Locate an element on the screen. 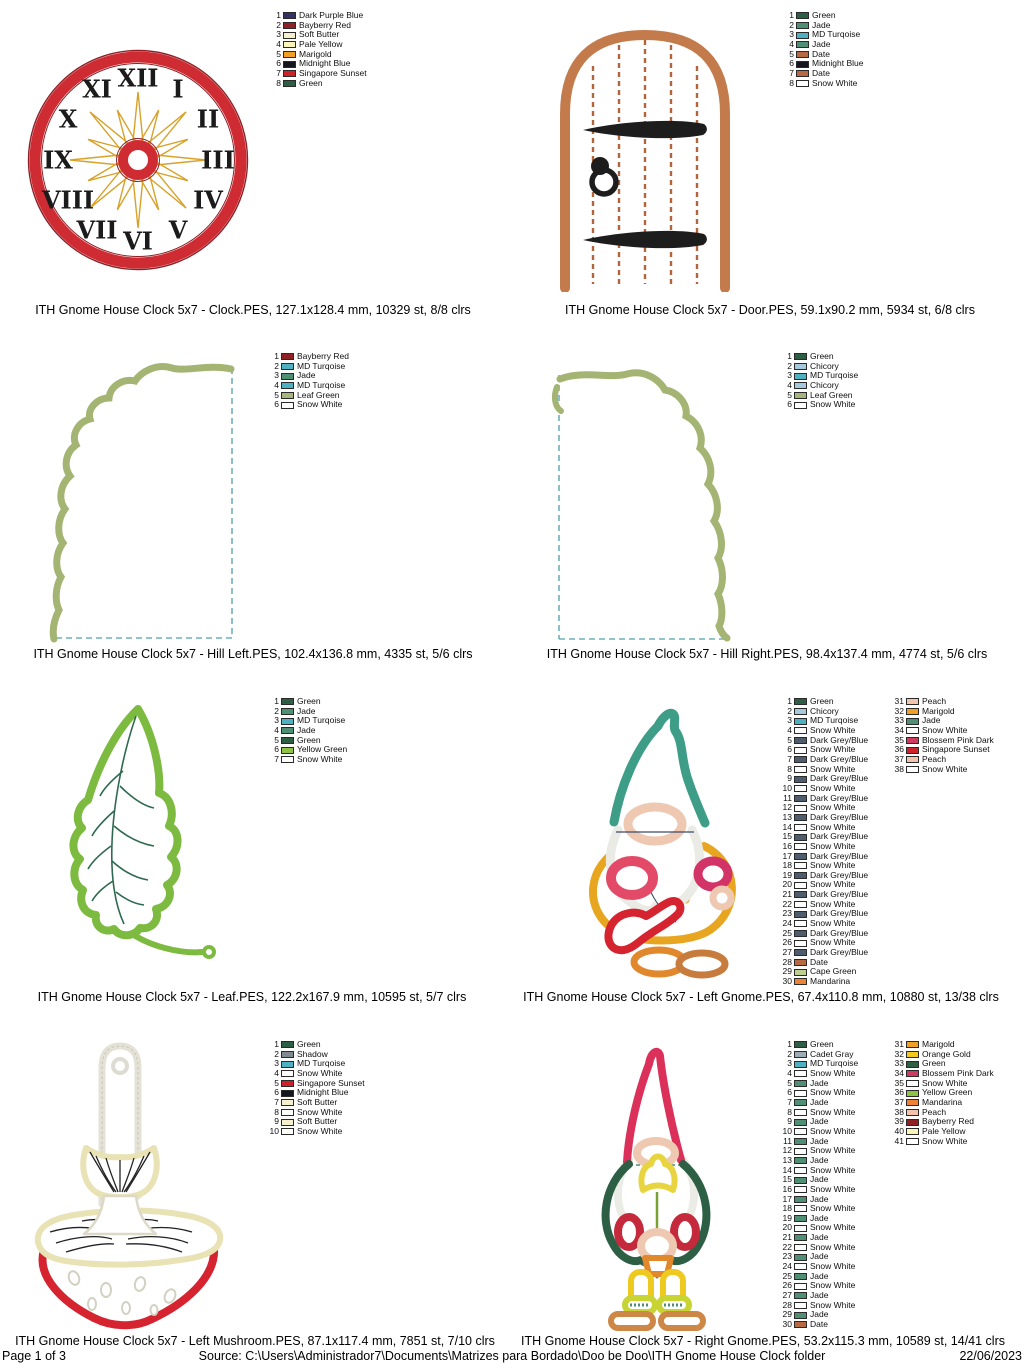 This screenshot has height=1370, width=1024. legend-number: 24 is located at coordinates (787, 923).